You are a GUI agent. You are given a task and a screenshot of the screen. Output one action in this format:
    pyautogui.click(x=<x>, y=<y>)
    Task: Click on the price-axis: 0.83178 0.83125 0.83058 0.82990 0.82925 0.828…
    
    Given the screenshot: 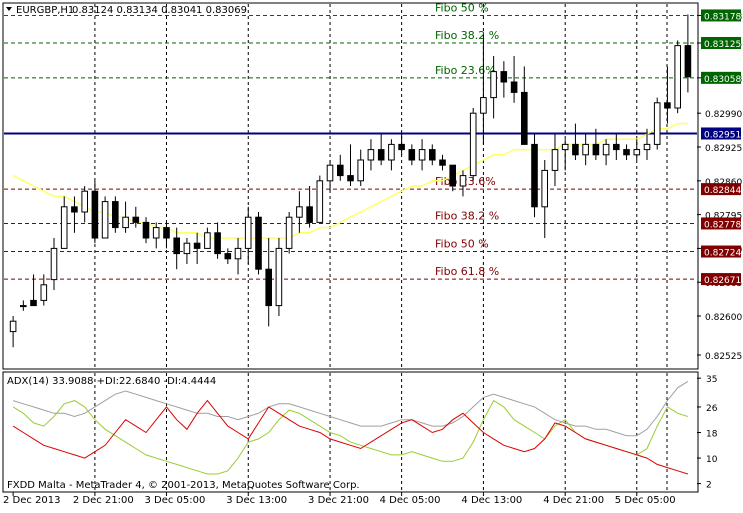 What is the action you would take?
    pyautogui.click(x=719, y=185)
    